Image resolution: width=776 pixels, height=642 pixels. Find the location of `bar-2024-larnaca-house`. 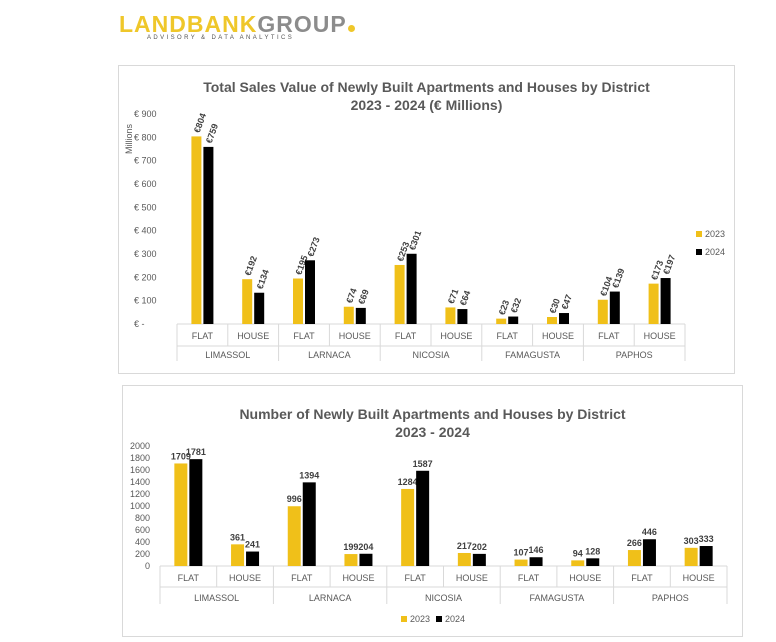

bar-2024-larnaca-house is located at coordinates (360, 315).